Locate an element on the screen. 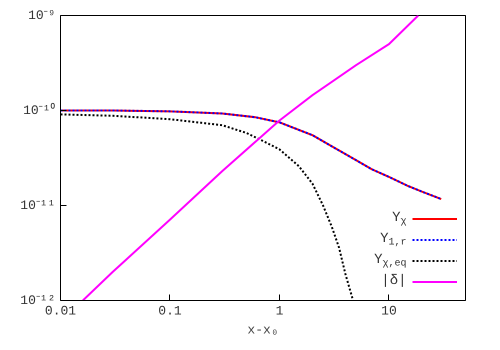 The image size is (500, 350). y-tick-label: 10⁻⁹ is located at coordinates (42, 15).